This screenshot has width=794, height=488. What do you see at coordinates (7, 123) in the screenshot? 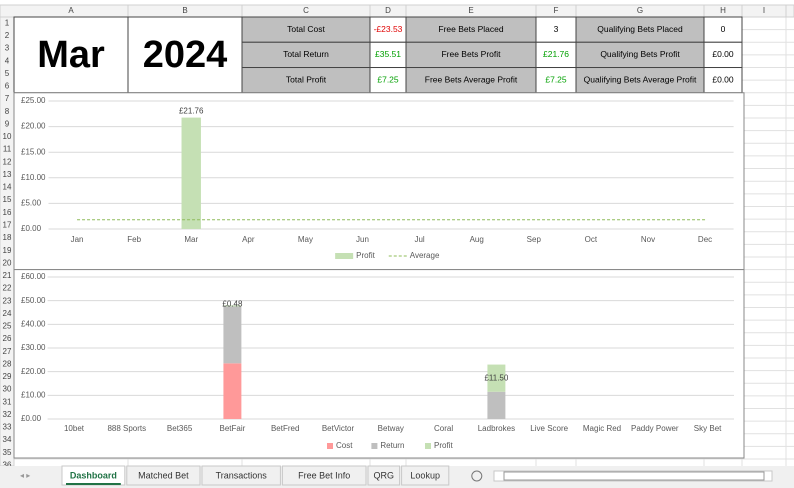
I see `row-header: 9` at bounding box center [7, 123].